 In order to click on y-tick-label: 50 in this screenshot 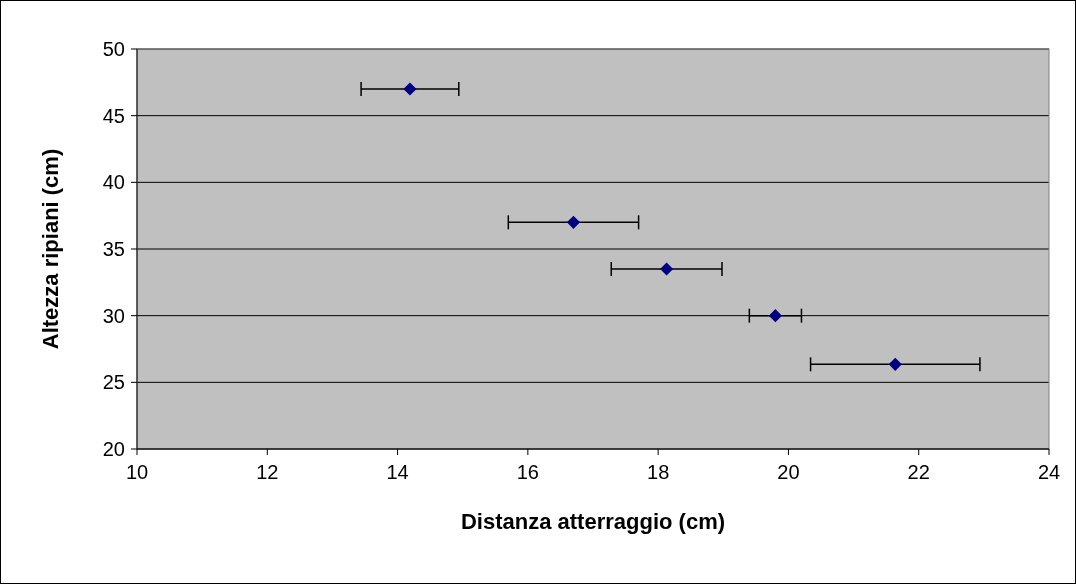, I will do `click(113, 49)`.